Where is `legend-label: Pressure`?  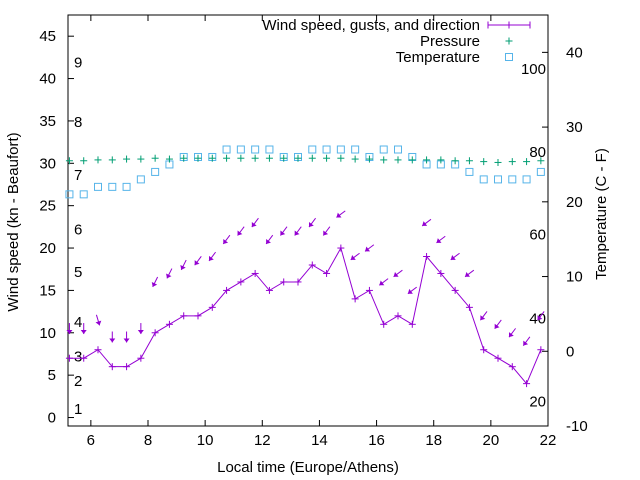 legend-label: Pressure is located at coordinates (450, 41).